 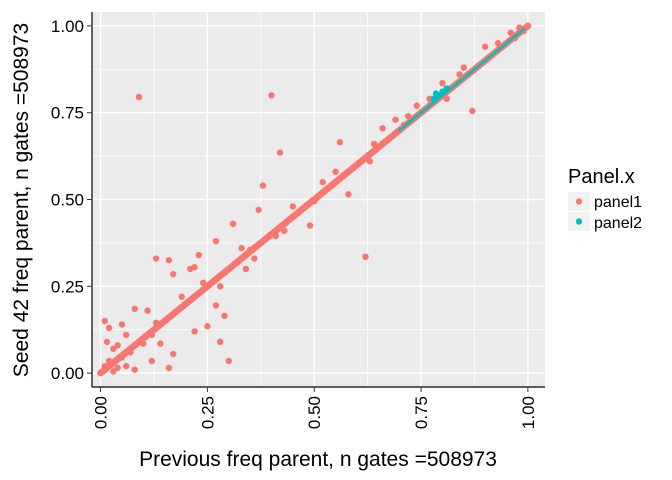 I want to click on x-tick-label: 0.00, so click(x=101, y=412).